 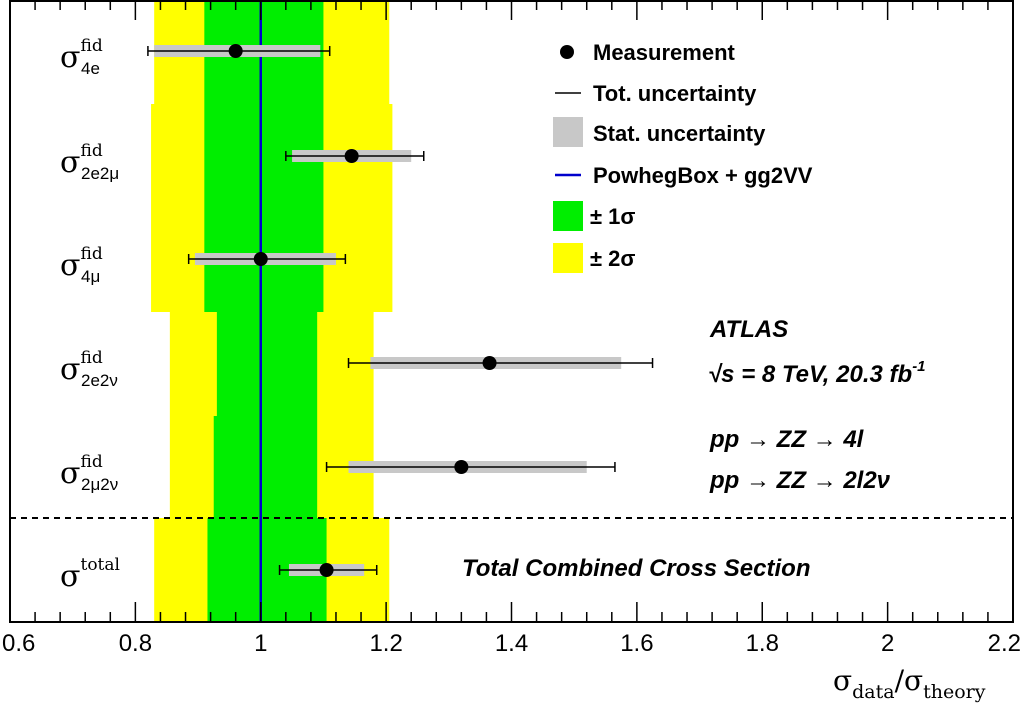 What do you see at coordinates (612, 216) in the screenshot?
I see `legend-band1-label: ± 1σ` at bounding box center [612, 216].